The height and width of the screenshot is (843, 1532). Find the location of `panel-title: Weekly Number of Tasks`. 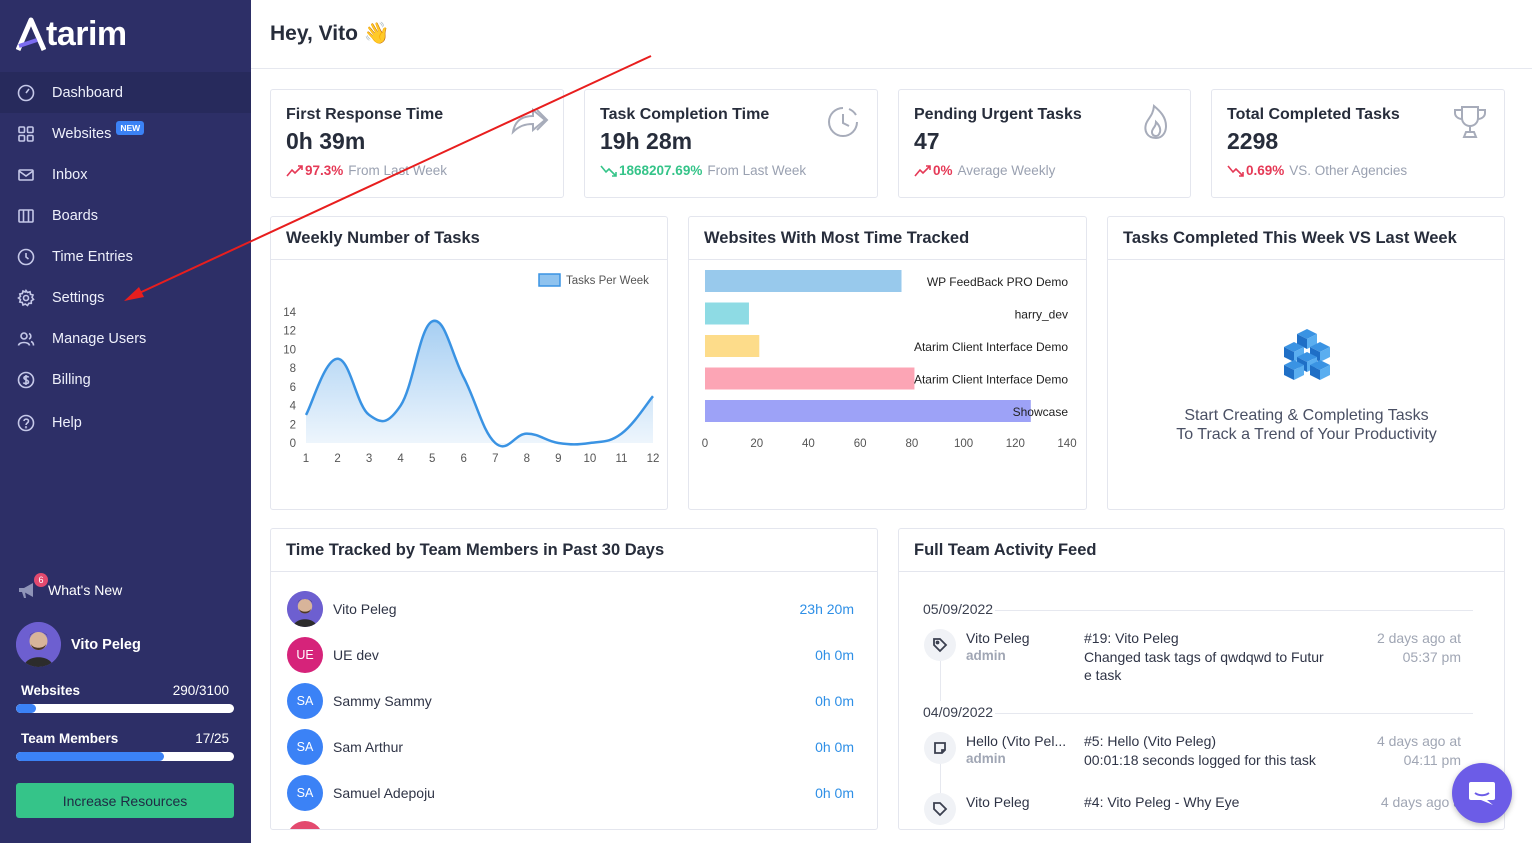

panel-title: Weekly Number of Tasks is located at coordinates (469, 238).